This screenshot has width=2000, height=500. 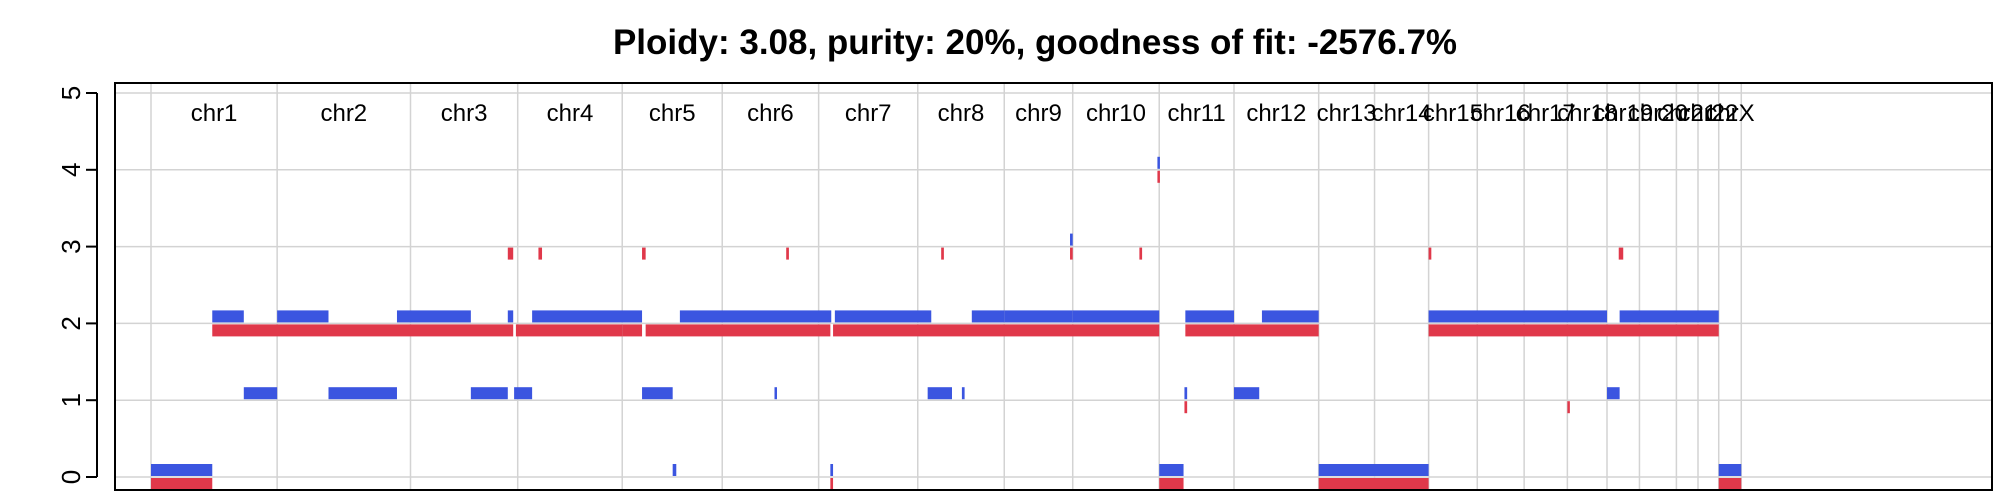 I want to click on chromosome-label: chr8, so click(x=961, y=113).